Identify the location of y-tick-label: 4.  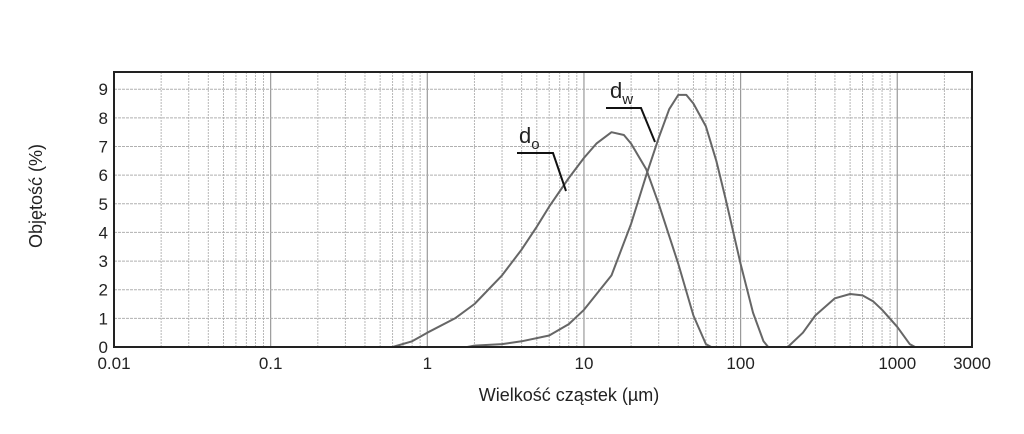
(103, 232).